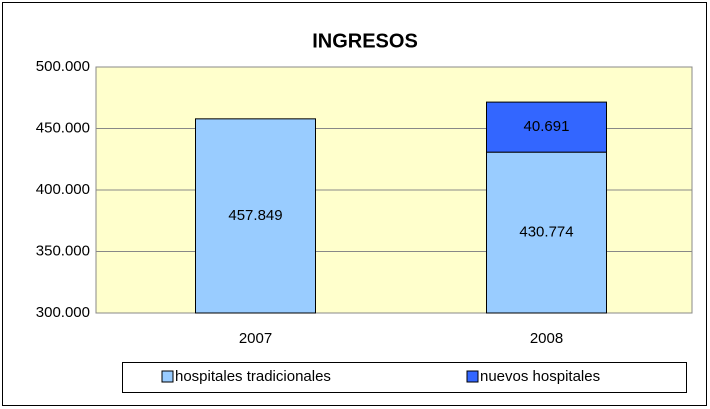 This screenshot has width=710, height=409. I want to click on y-tick-label: 300.000, so click(63, 312).